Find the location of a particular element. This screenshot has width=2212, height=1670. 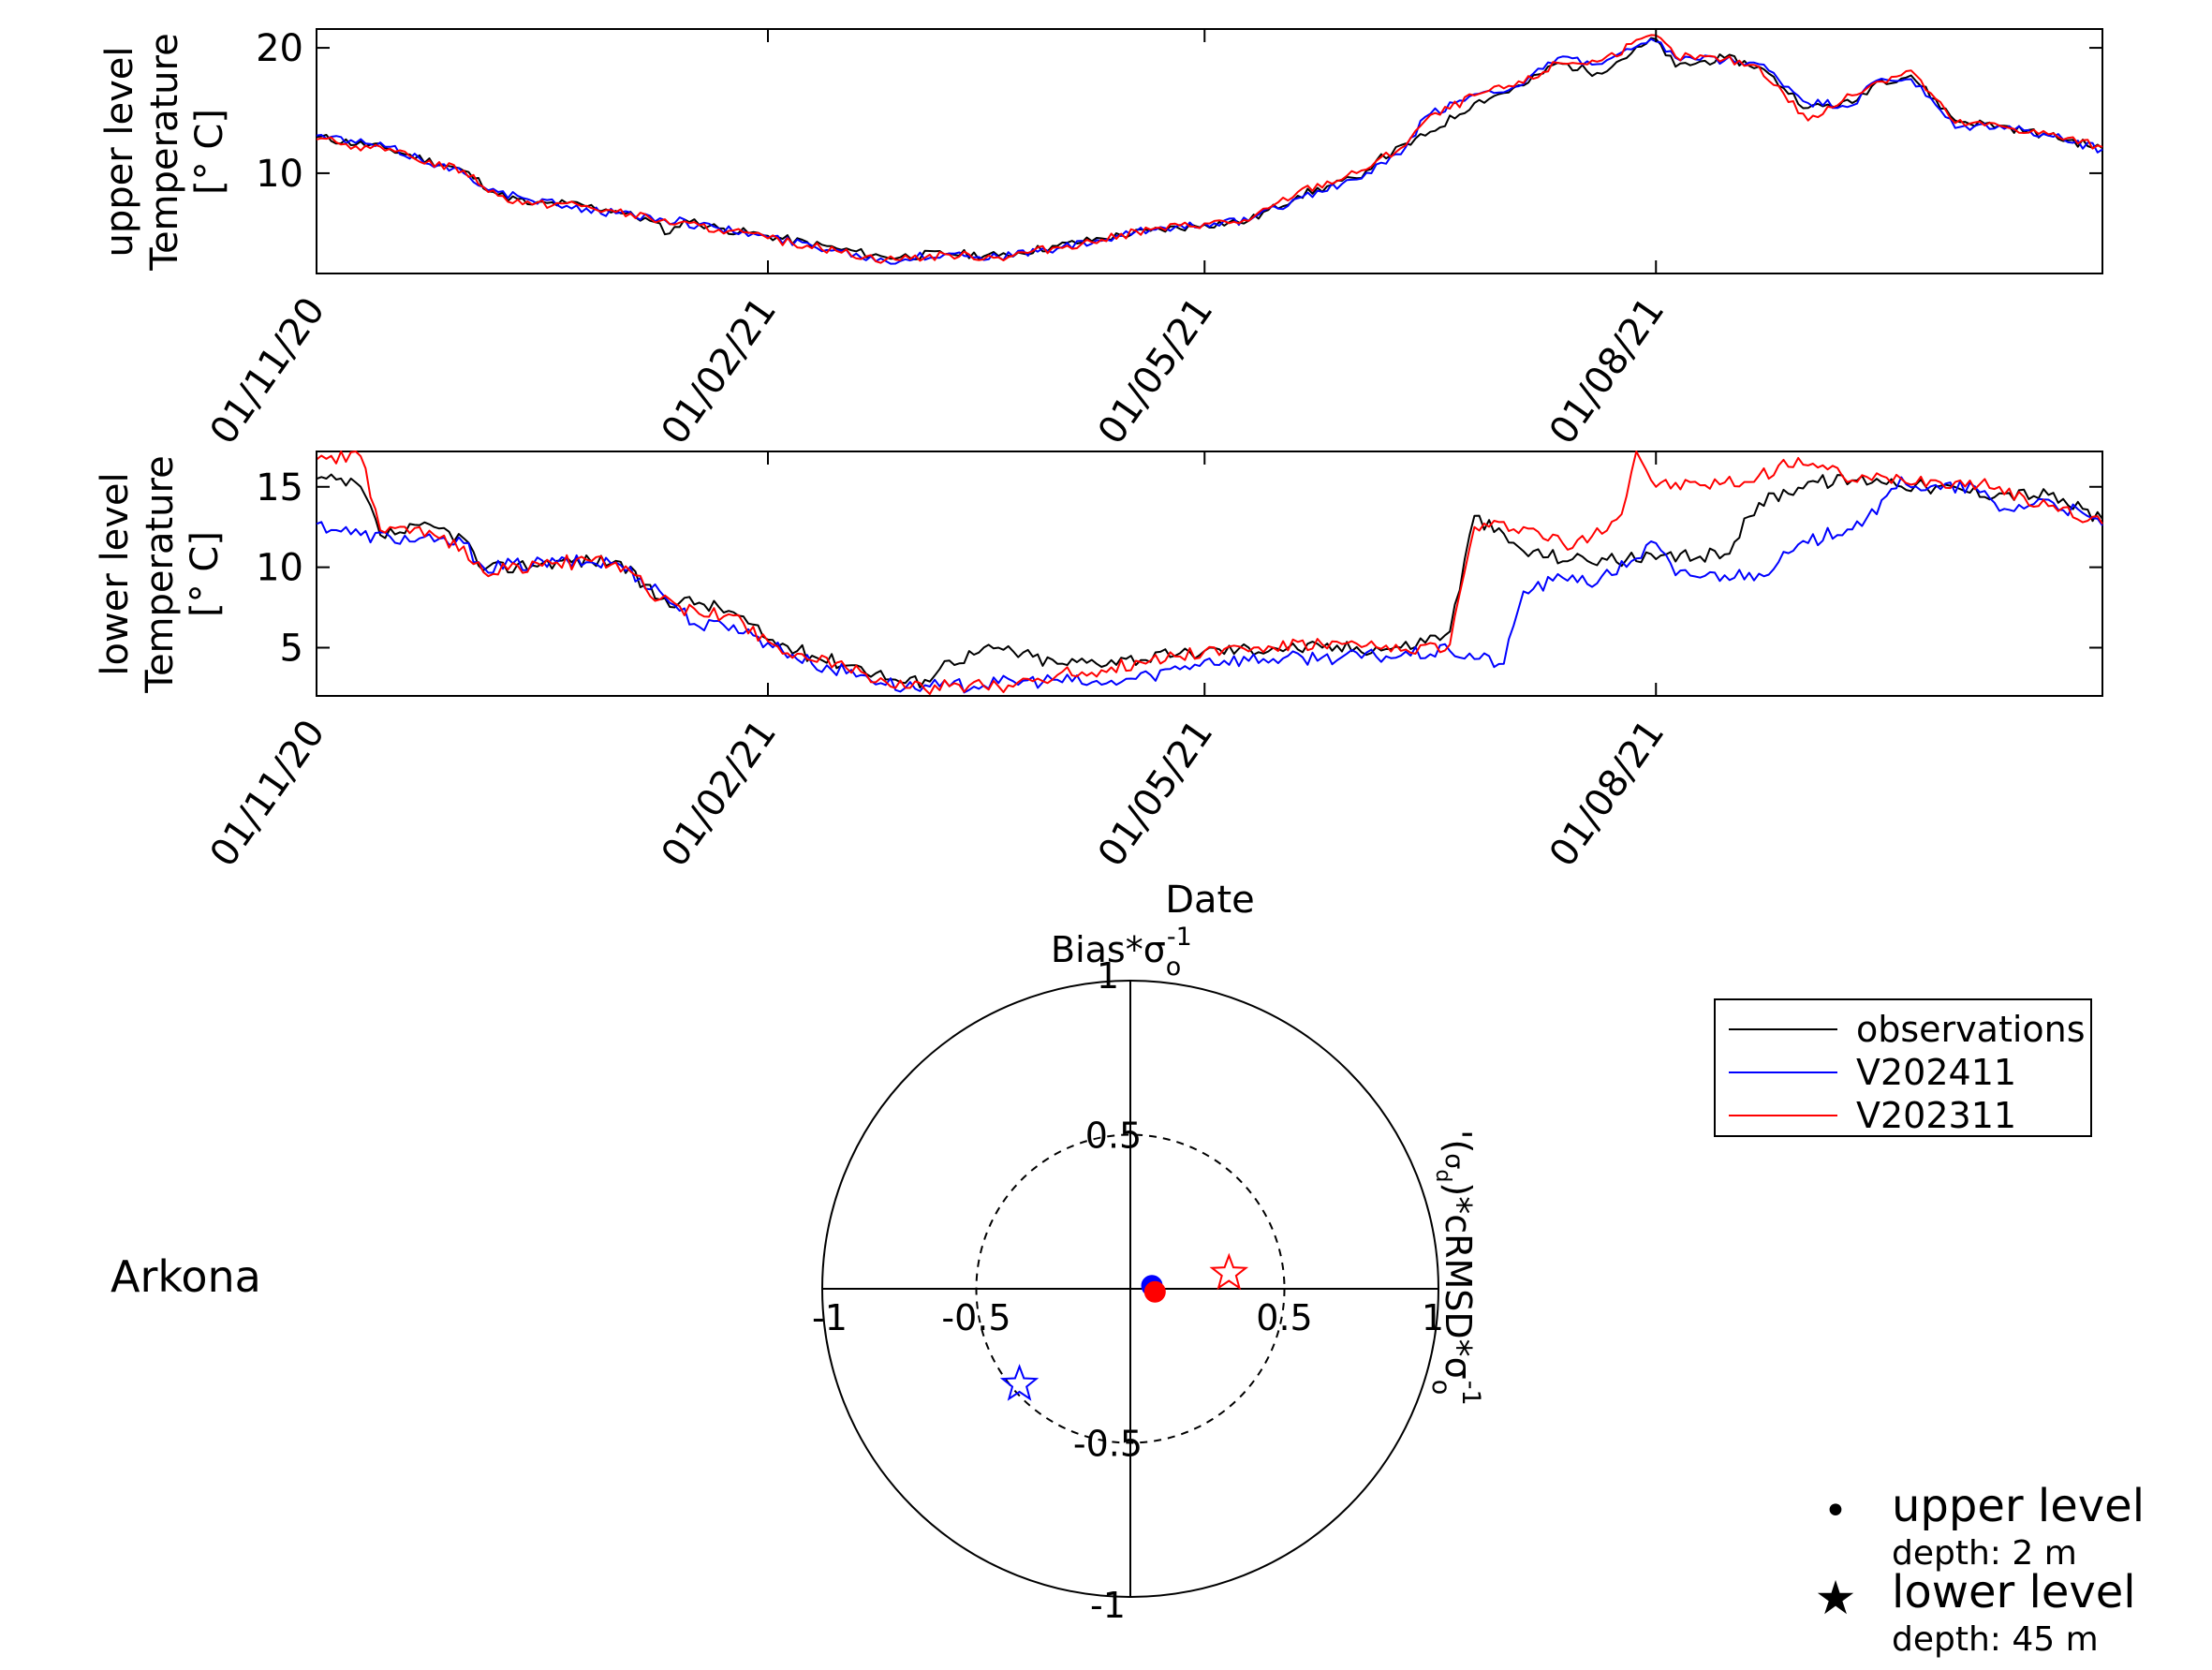

target-right-label-p6: -1 is located at coordinates (1470, 1393).